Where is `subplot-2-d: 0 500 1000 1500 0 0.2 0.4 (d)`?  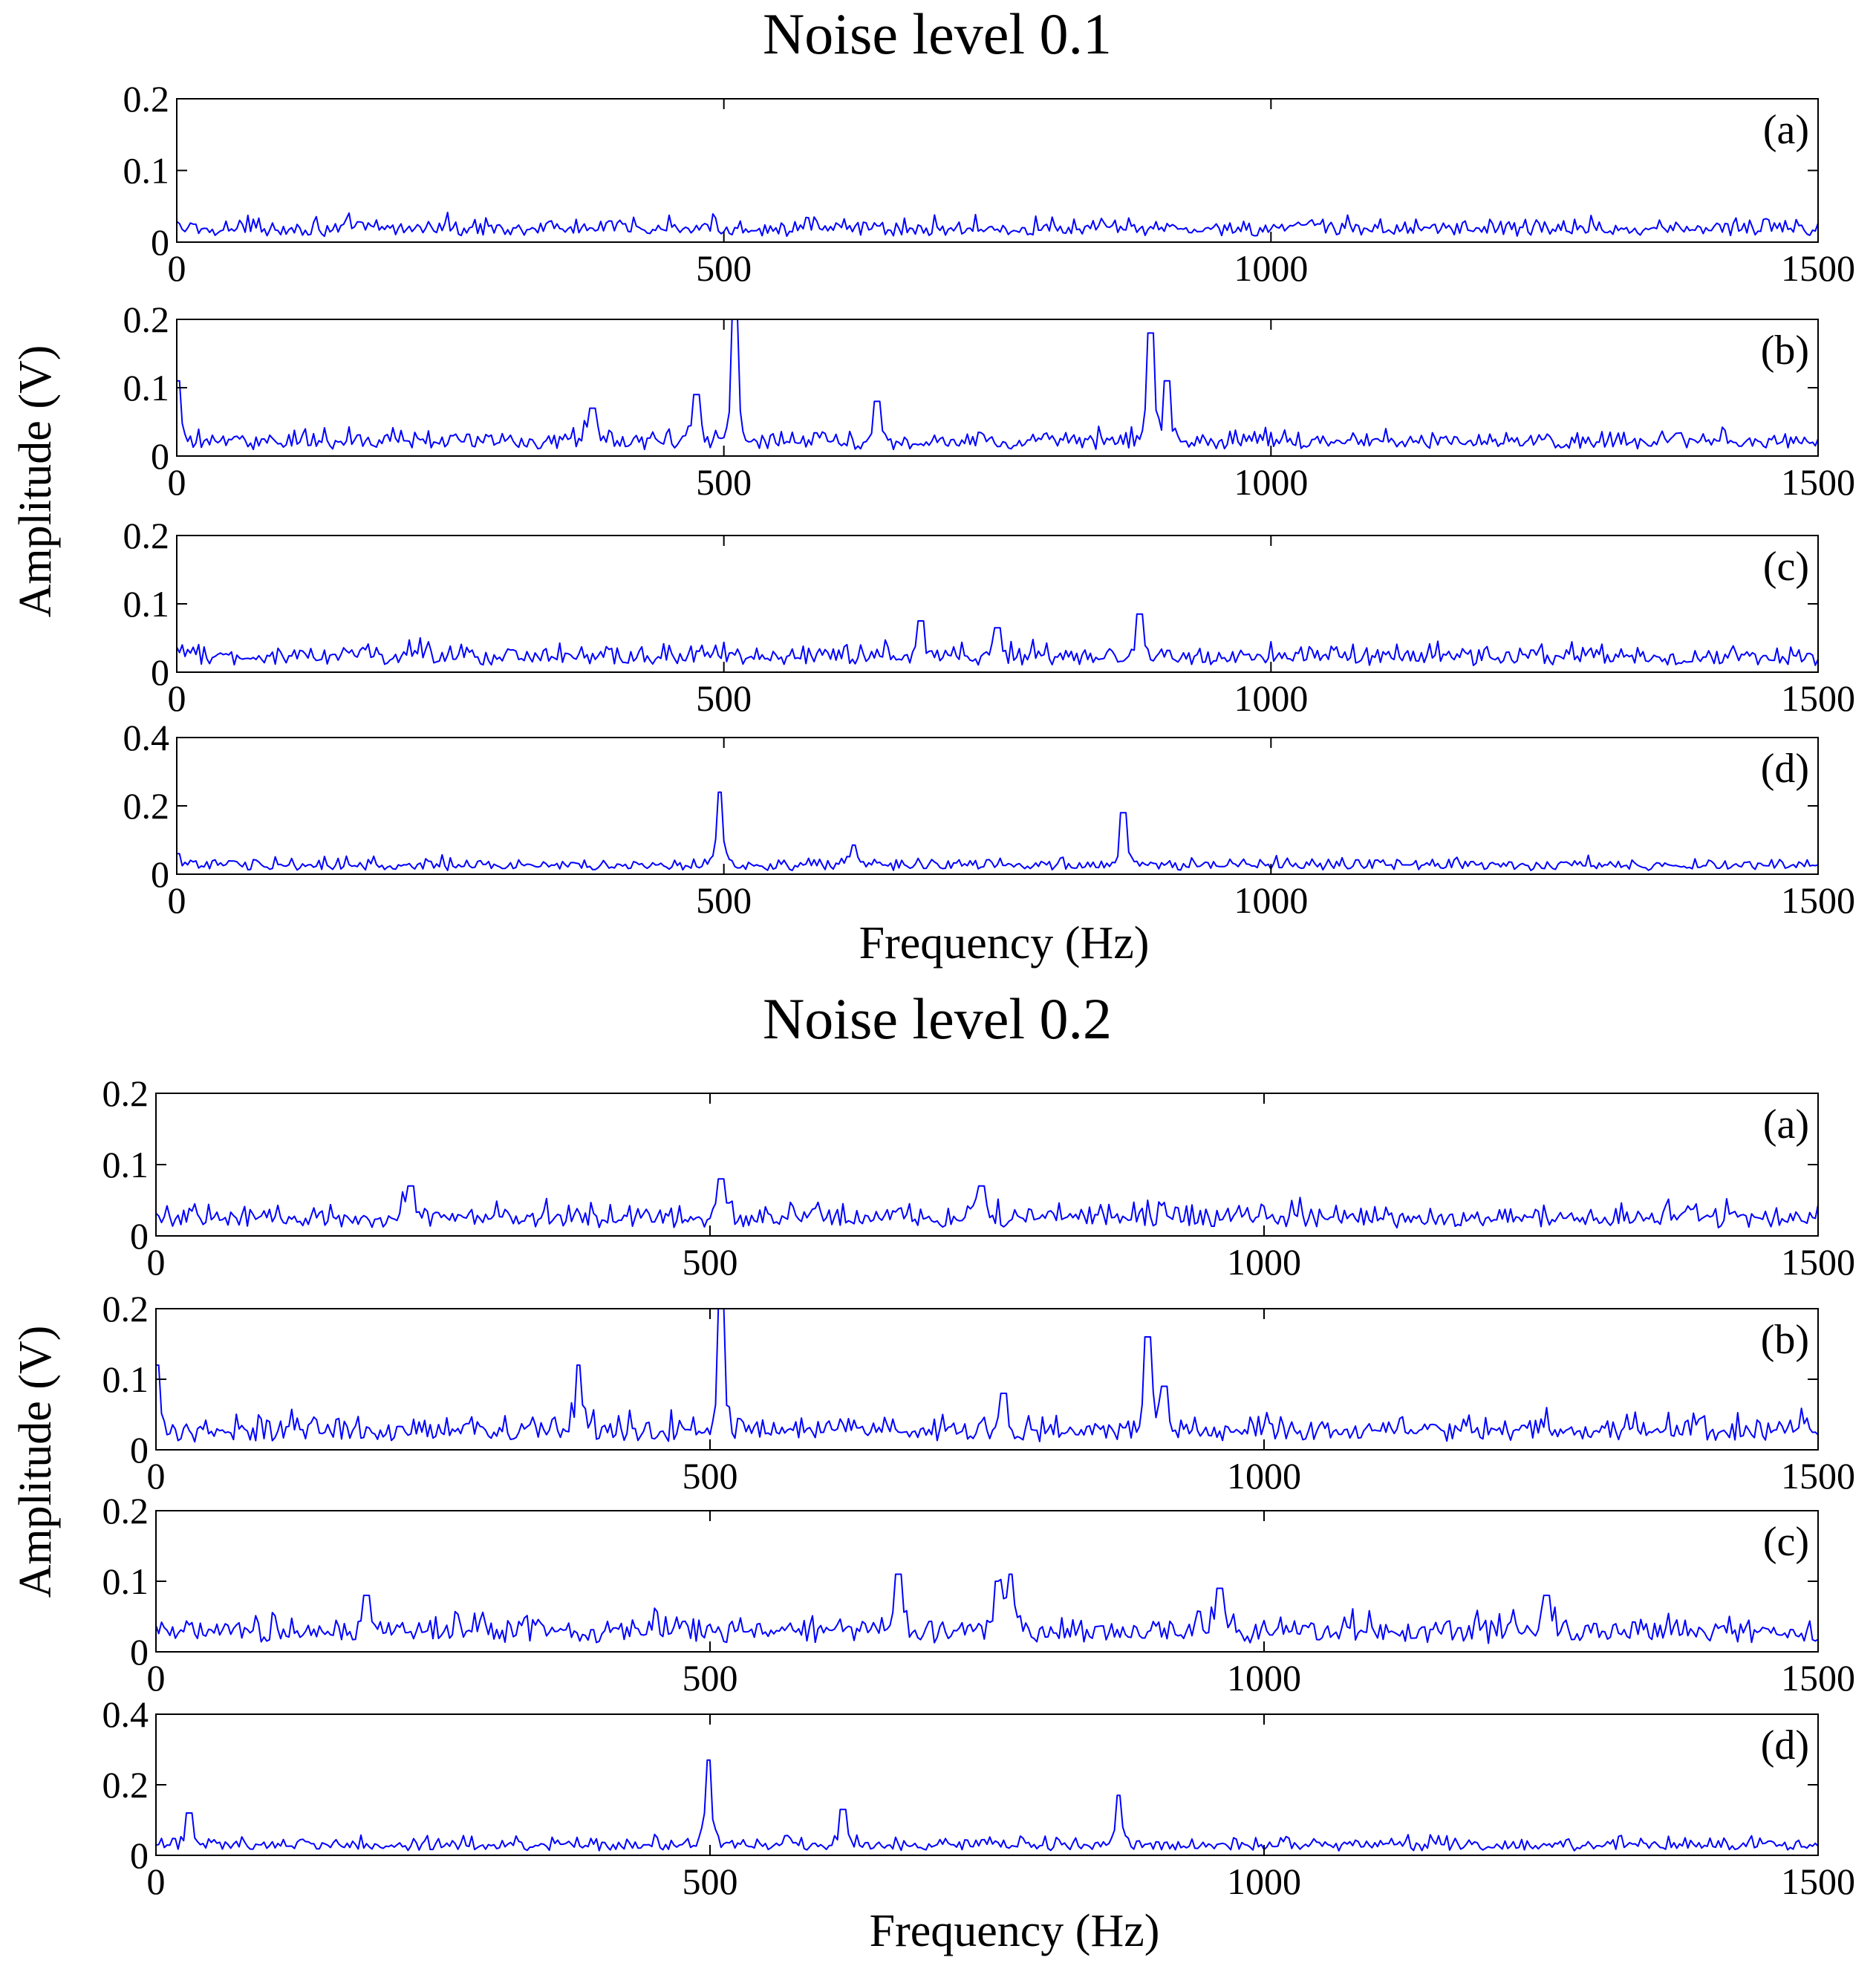 subplot-2-d: 0 500 1000 1500 0 0.2 0.4 (d) is located at coordinates (979, 1797).